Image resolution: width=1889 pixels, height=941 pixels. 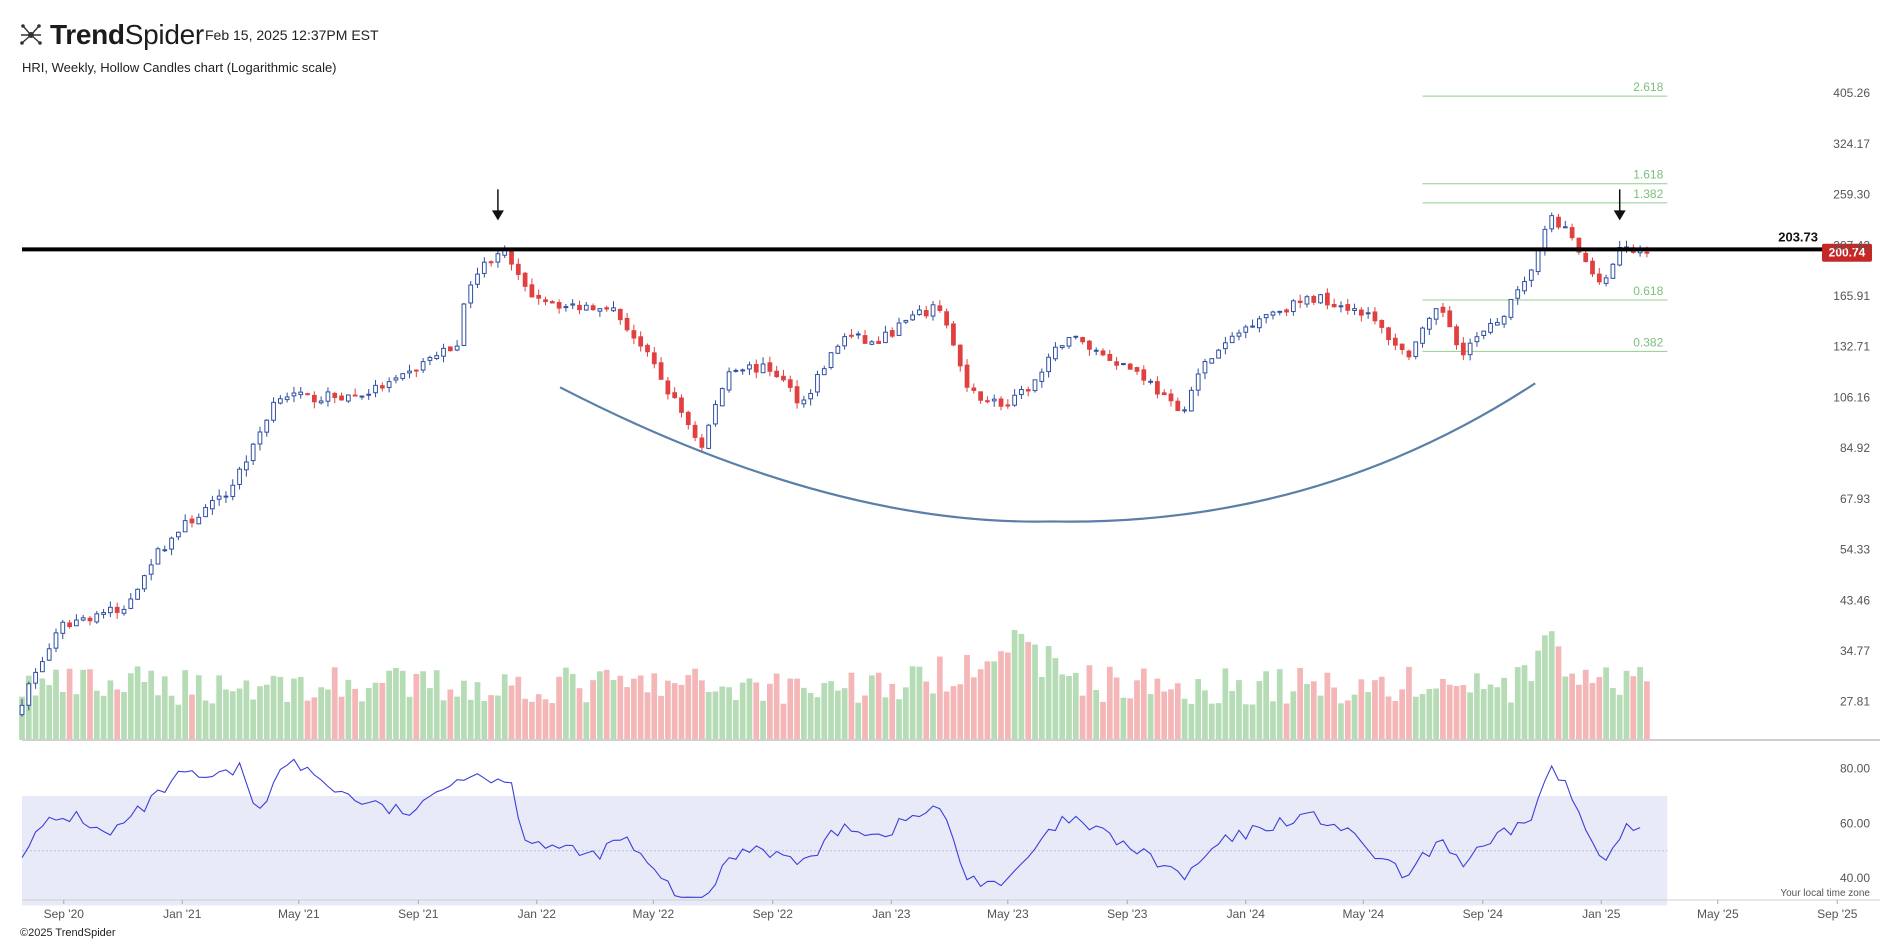 What do you see at coordinates (1648, 175) in the screenshot?
I see `fib-level-label: 1.618` at bounding box center [1648, 175].